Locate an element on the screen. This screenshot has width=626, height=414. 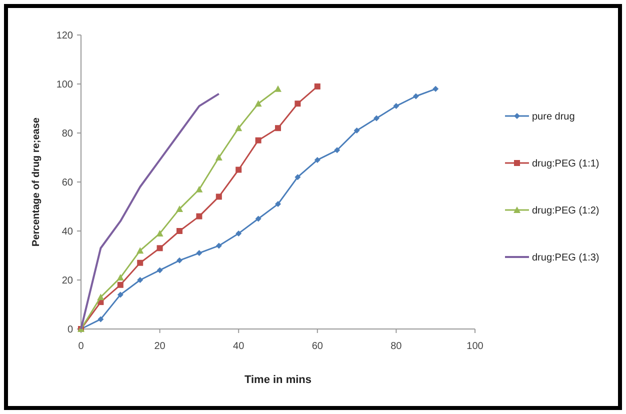
legend-label: drug:PEG (1:2) is located at coordinates (566, 211).